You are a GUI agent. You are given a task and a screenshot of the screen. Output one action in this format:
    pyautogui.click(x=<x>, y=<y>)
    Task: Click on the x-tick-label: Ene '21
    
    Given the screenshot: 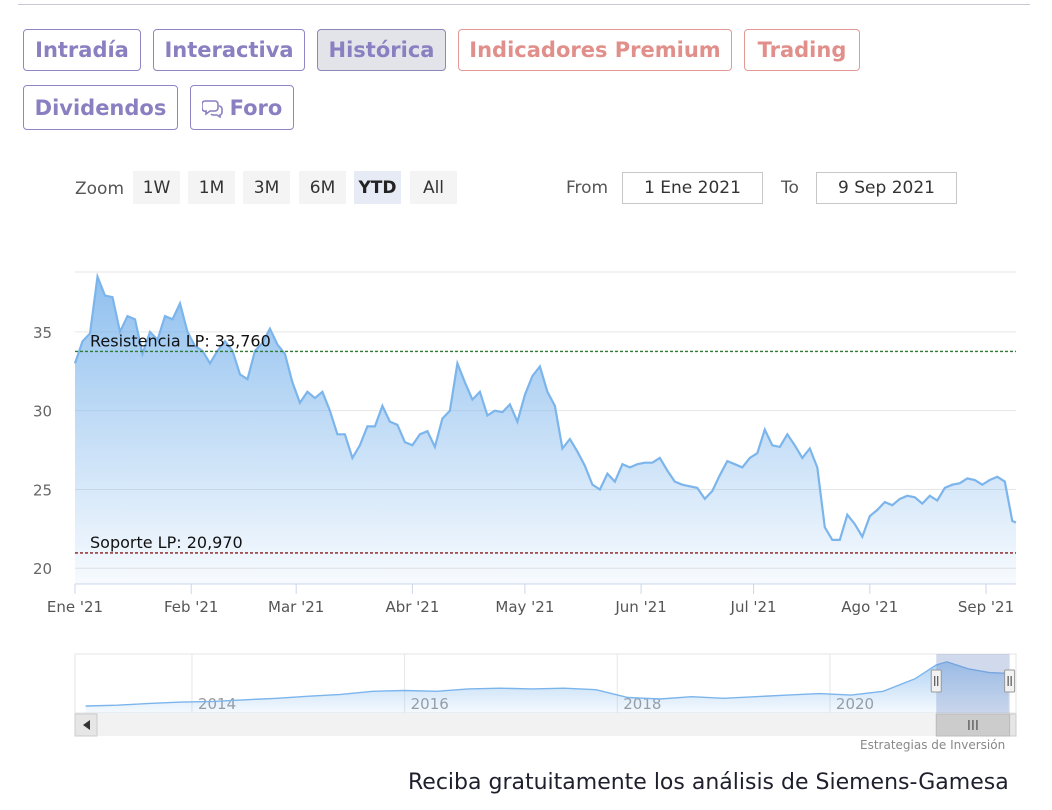 What is the action you would take?
    pyautogui.click(x=75, y=607)
    